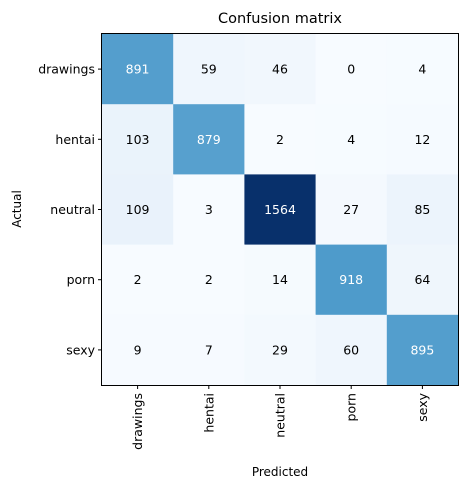 The width and height of the screenshot is (467, 489). I want to click on y-tick-label: sexy, so click(80, 349).